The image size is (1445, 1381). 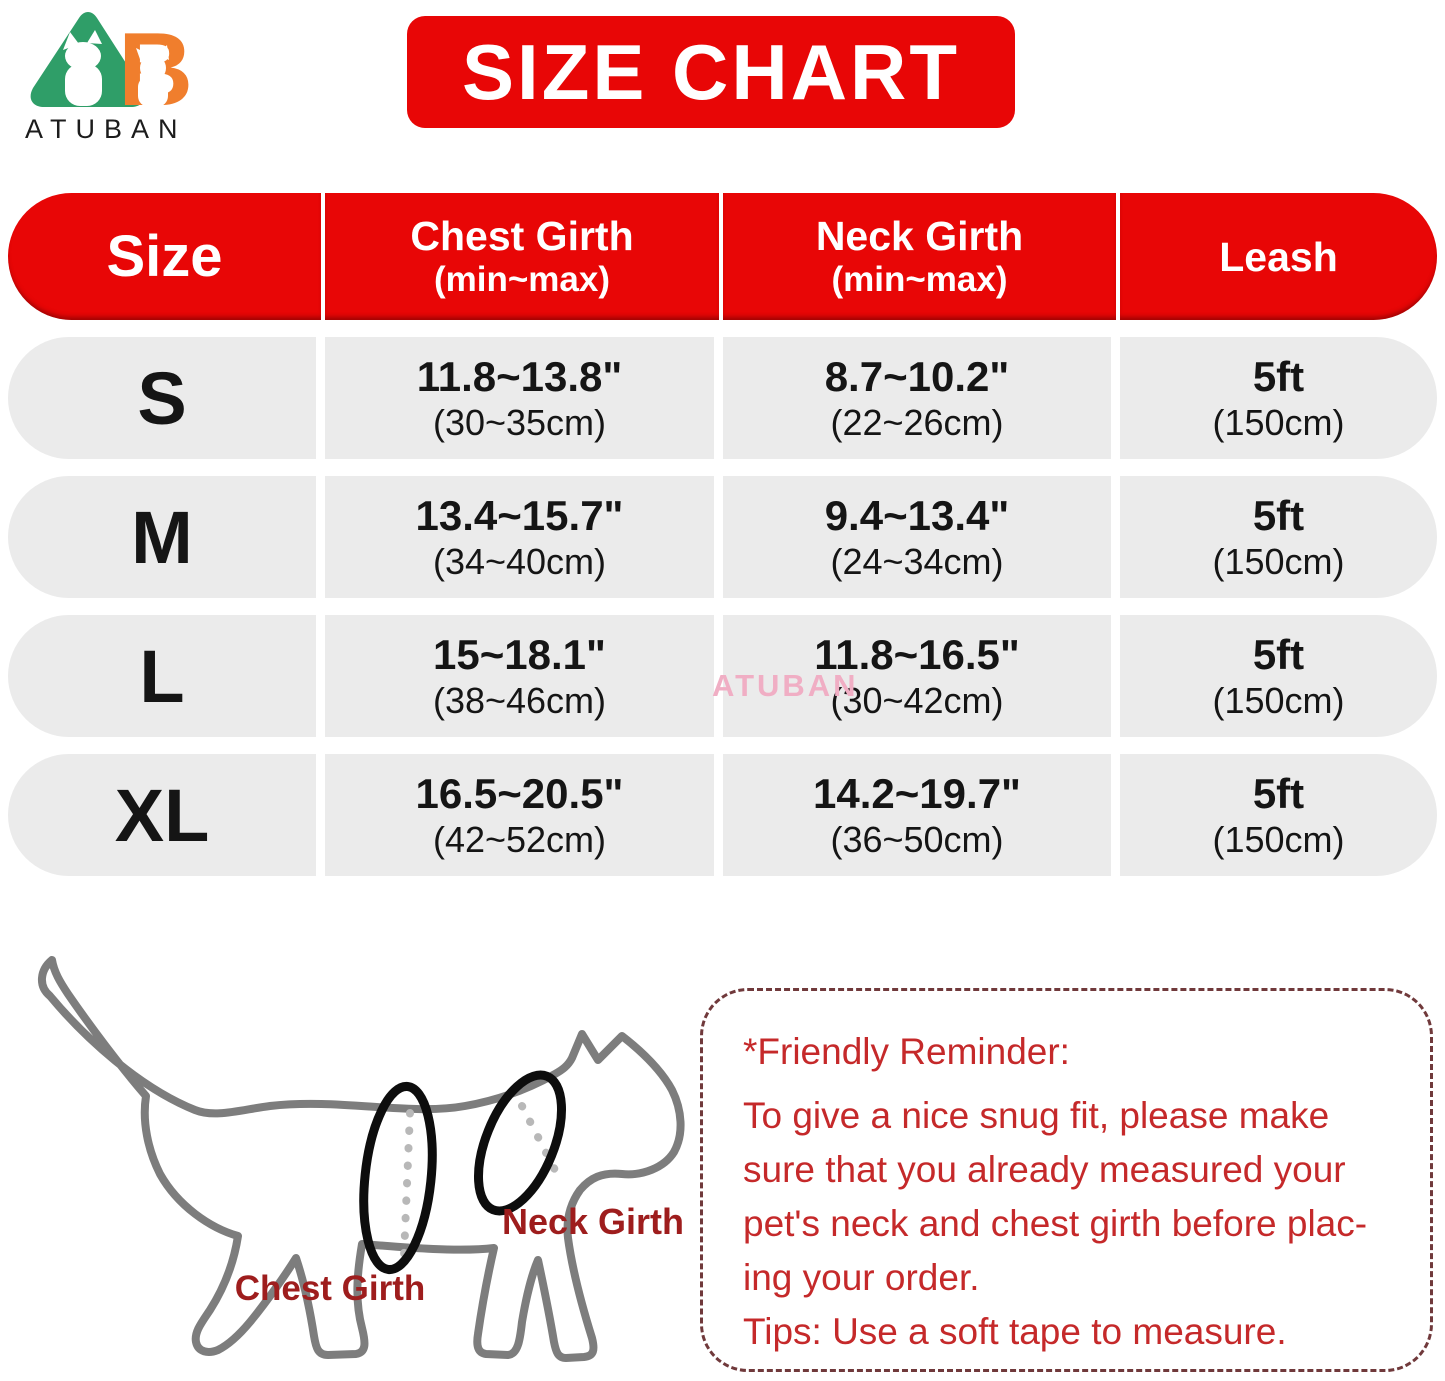 What do you see at coordinates (593, 1221) in the screenshot?
I see `neck-girth-label: Neck Girth` at bounding box center [593, 1221].